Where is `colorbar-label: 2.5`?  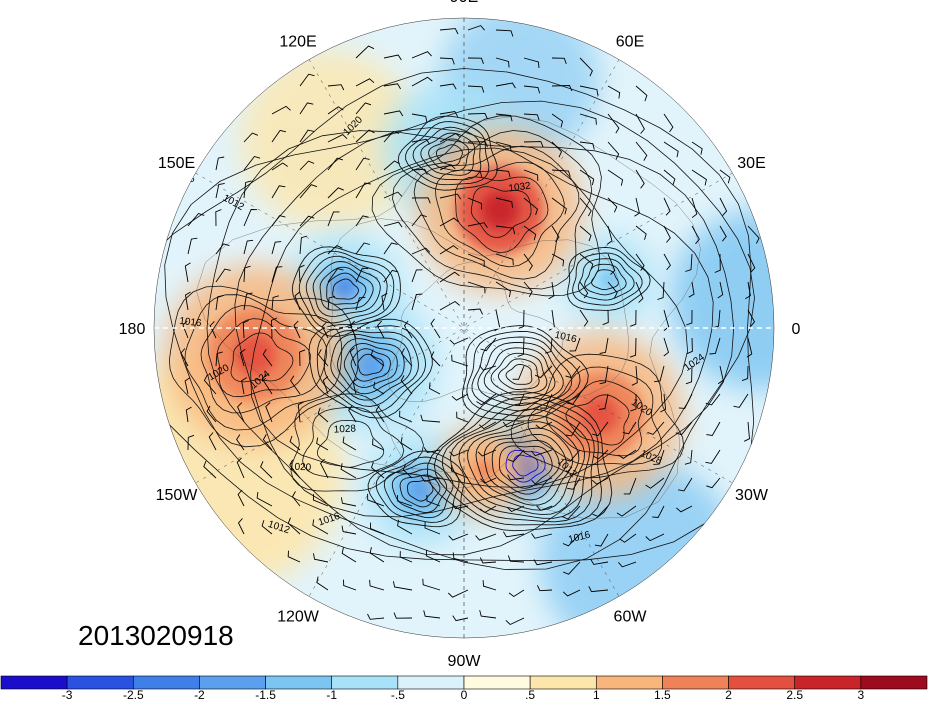 colorbar-label: 2.5 is located at coordinates (794, 695).